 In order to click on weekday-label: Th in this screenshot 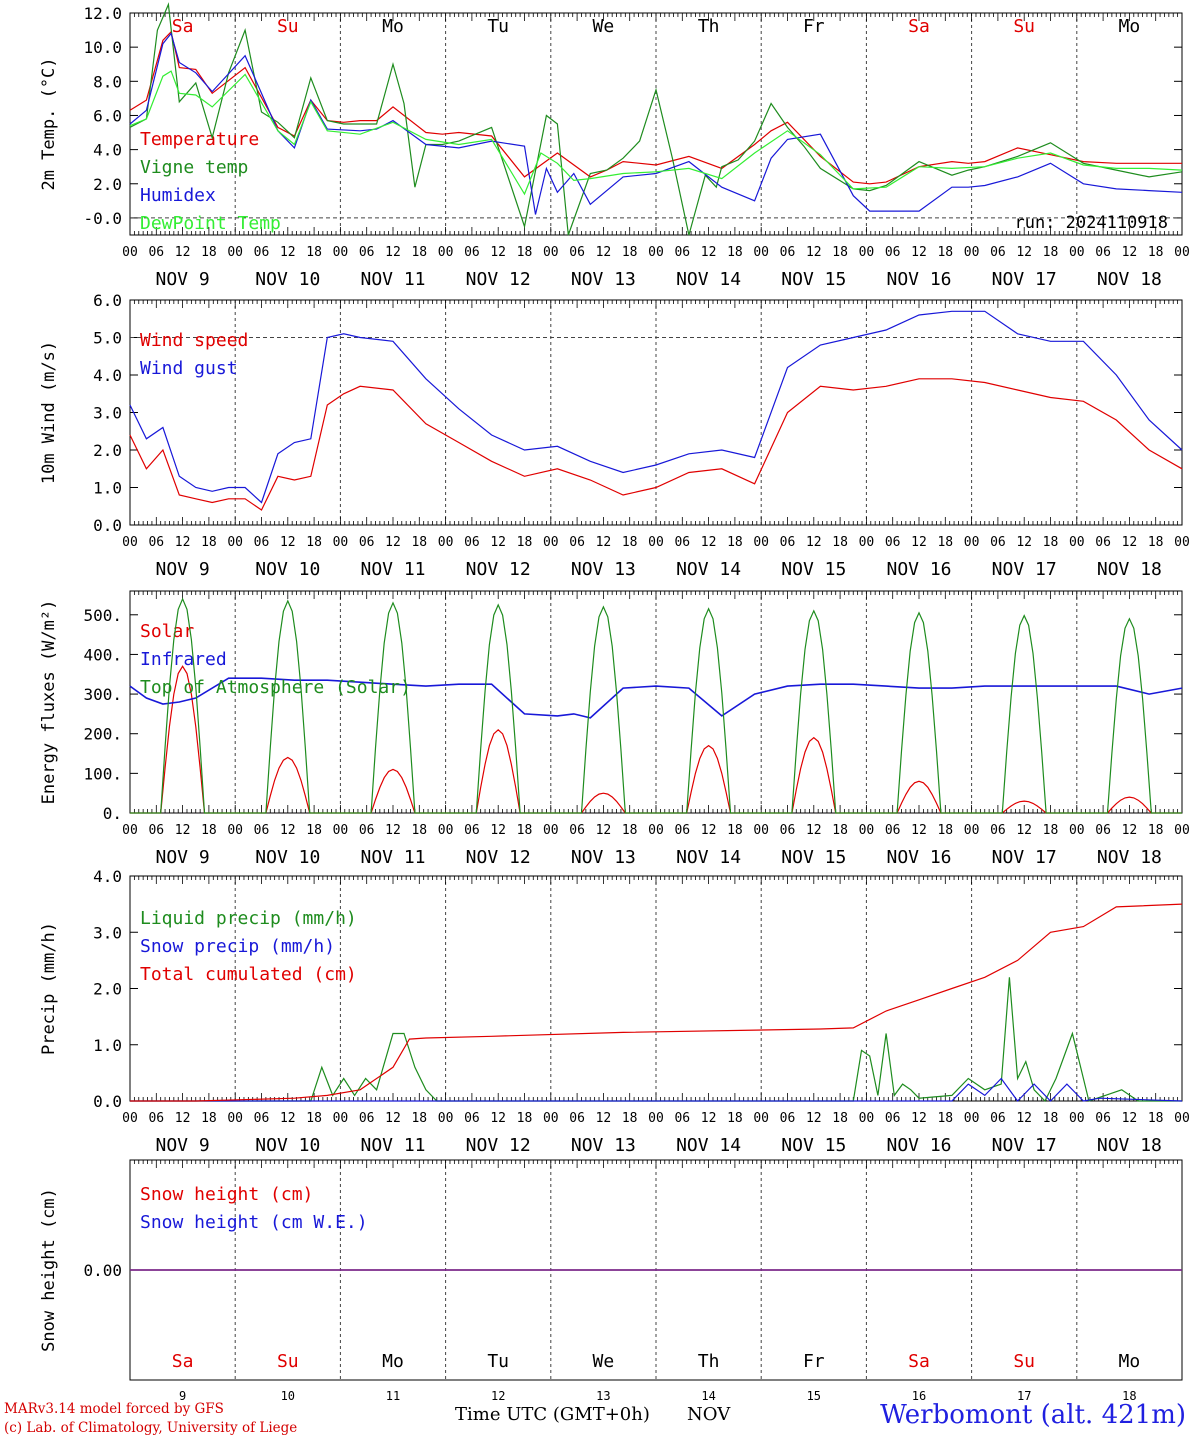, I will do `click(709, 1361)`.